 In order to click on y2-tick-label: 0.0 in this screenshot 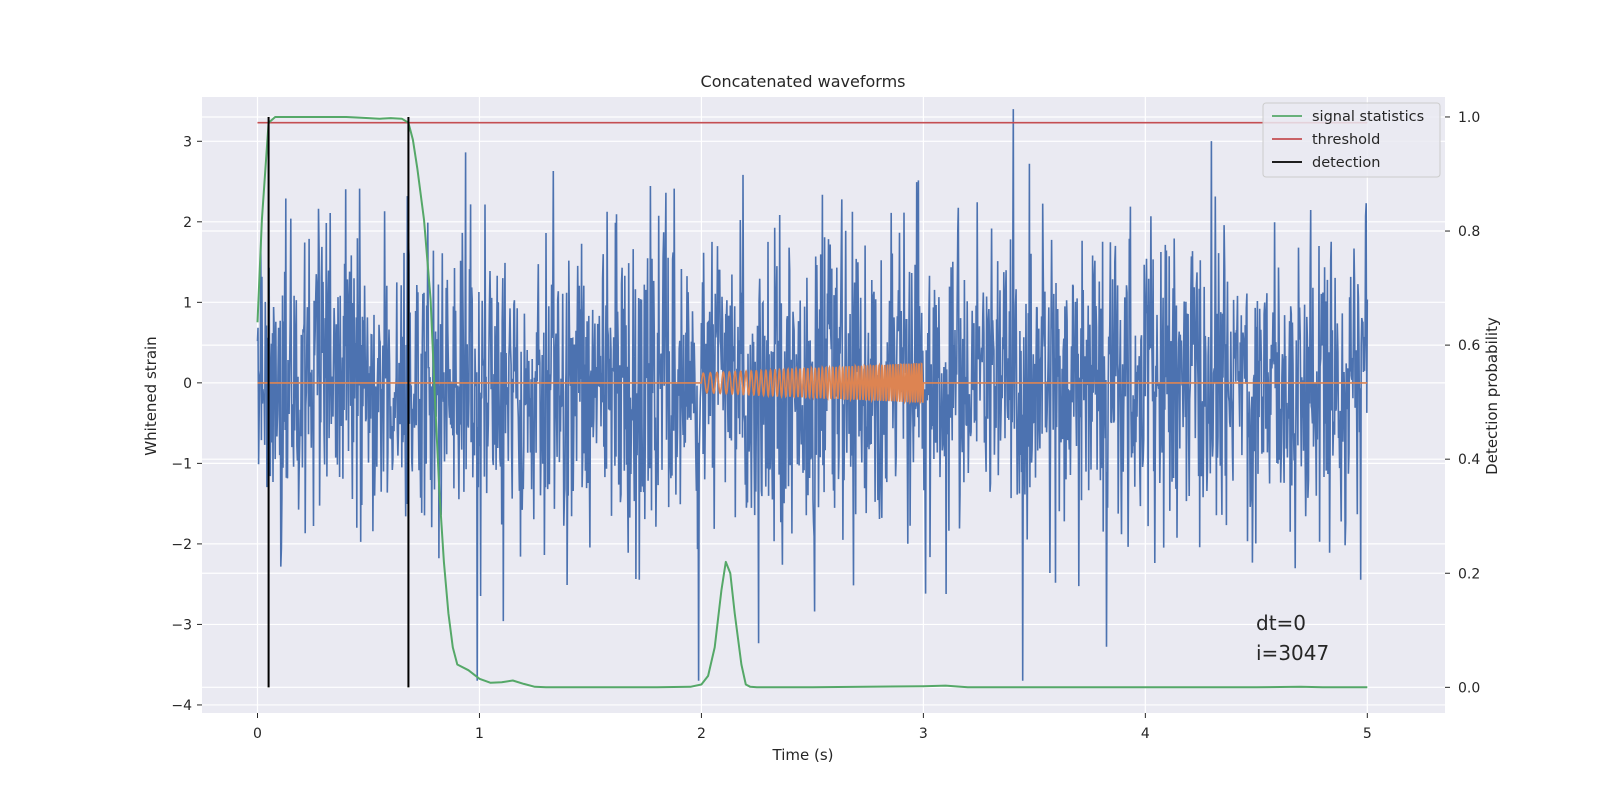, I will do `click(1469, 688)`.